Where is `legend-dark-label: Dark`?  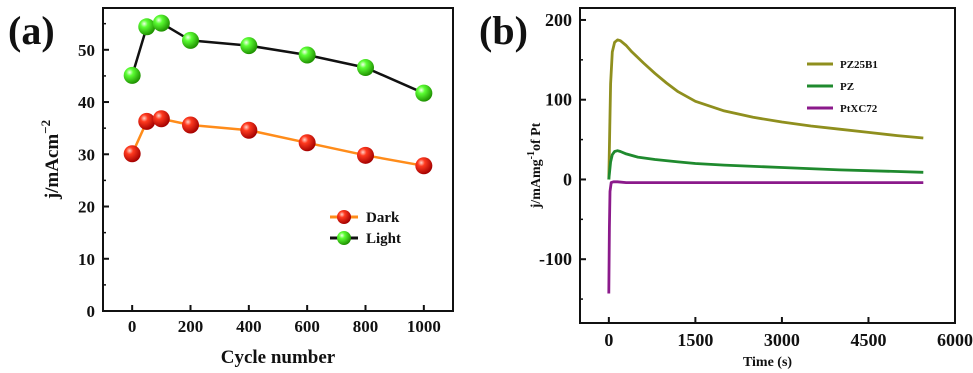
legend-dark-label: Dark is located at coordinates (383, 218).